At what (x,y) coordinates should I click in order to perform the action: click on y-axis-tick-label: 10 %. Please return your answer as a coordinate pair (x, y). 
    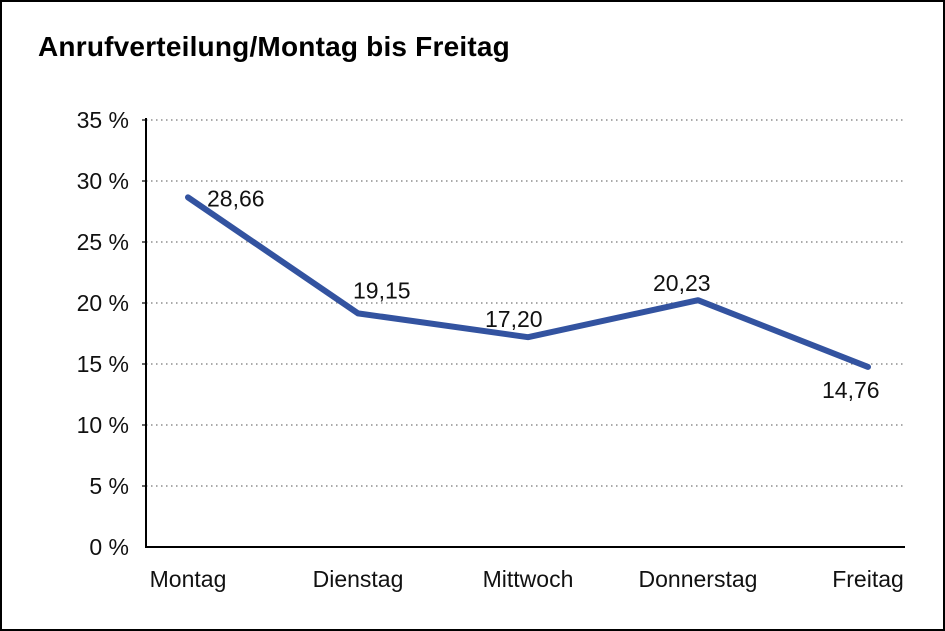
    Looking at the image, I should click on (103, 425).